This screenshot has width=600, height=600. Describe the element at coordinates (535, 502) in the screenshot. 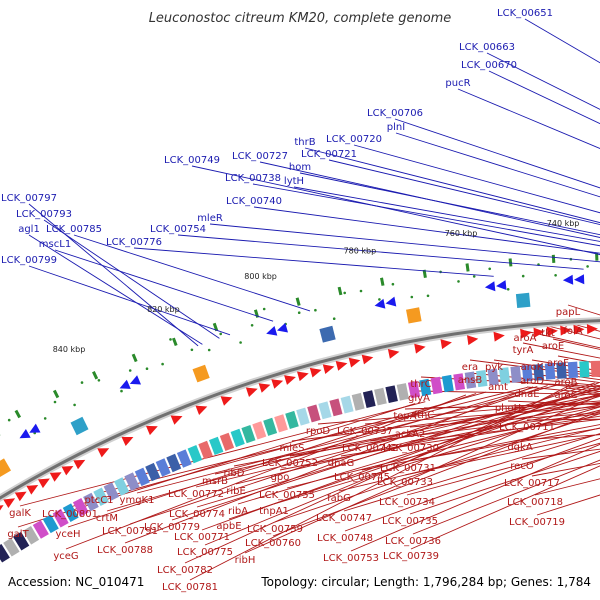

I see `gene-label: LCK_00718` at that location.